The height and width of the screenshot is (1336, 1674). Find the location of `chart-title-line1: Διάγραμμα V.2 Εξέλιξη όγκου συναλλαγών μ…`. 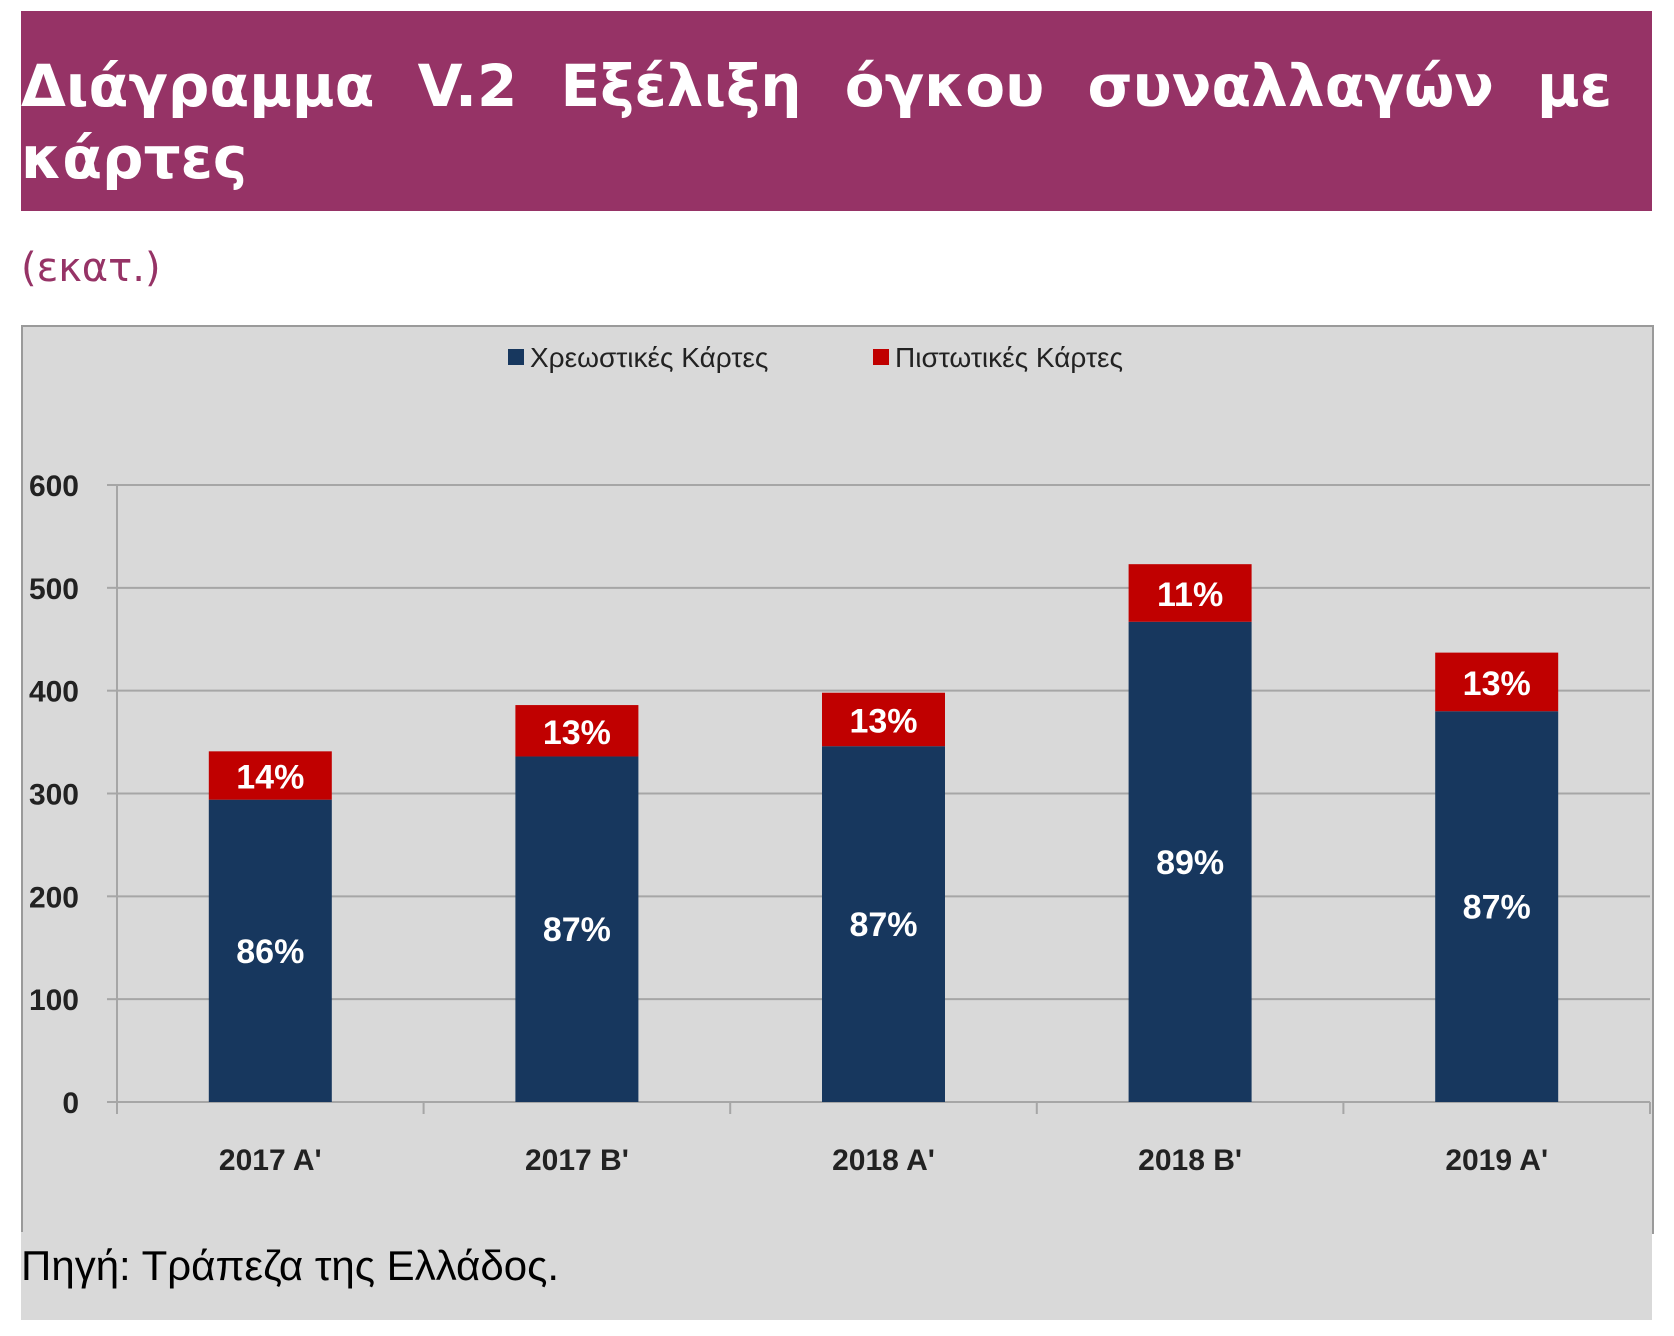

chart-title-line1: Διάγραμμα V.2 Εξέλιξη όγκου συναλλαγών μ… is located at coordinates (816, 86).